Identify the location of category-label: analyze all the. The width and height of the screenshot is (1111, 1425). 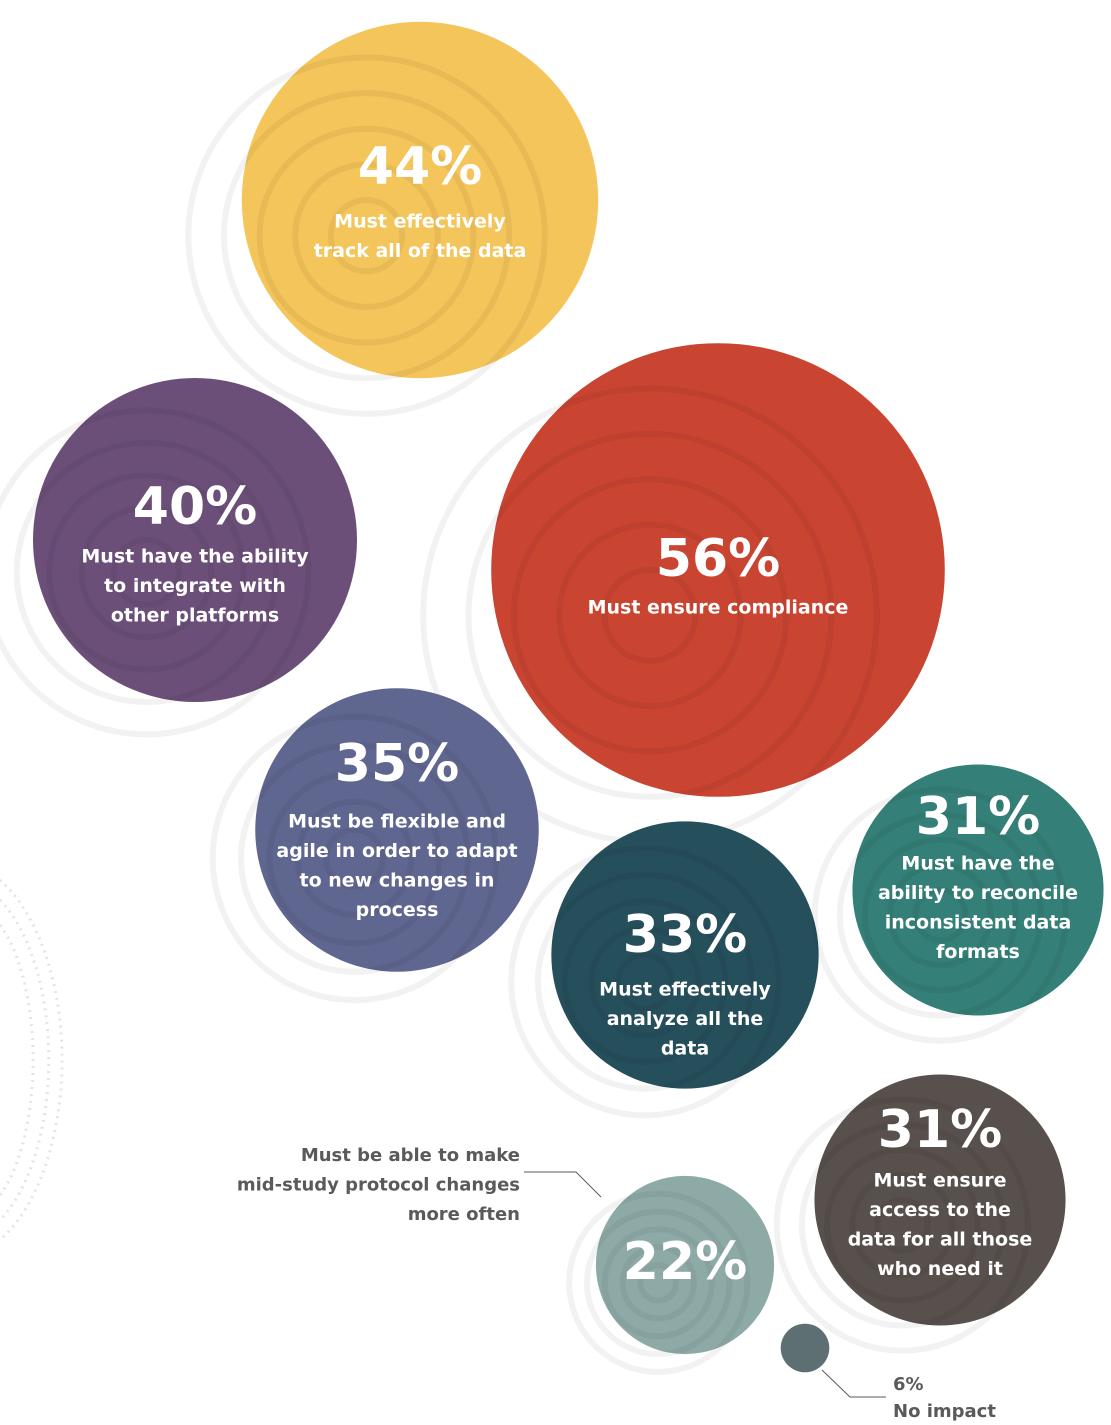
(685, 1019).